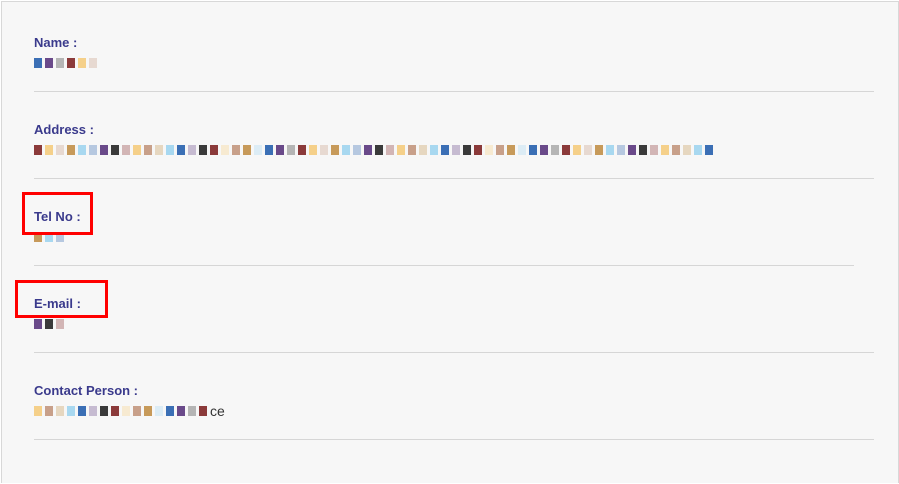  Describe the element at coordinates (56, 42) in the screenshot. I see `name-label: Name :` at that location.